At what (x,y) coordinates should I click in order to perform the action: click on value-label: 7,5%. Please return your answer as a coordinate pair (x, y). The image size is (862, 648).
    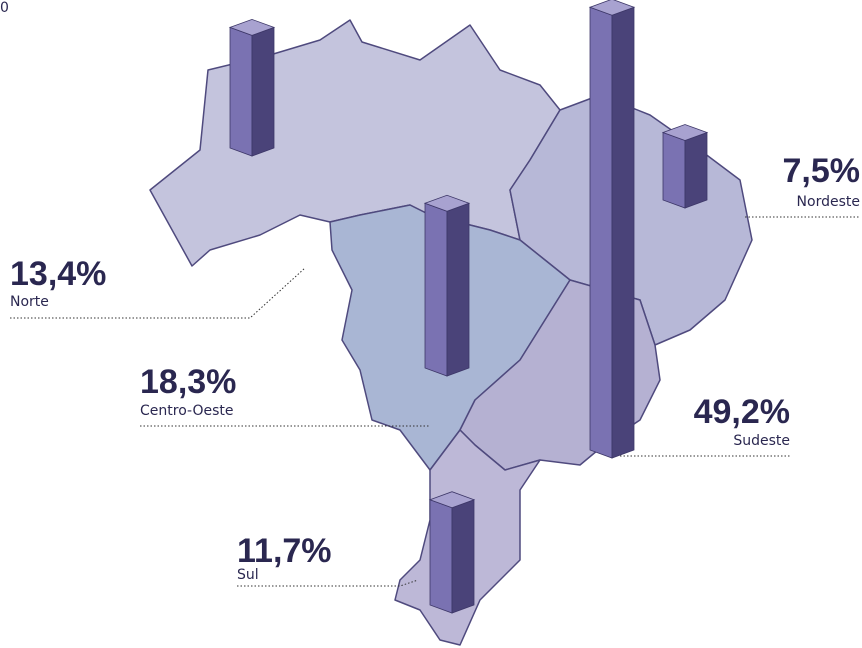
    Looking at the image, I should click on (822, 171).